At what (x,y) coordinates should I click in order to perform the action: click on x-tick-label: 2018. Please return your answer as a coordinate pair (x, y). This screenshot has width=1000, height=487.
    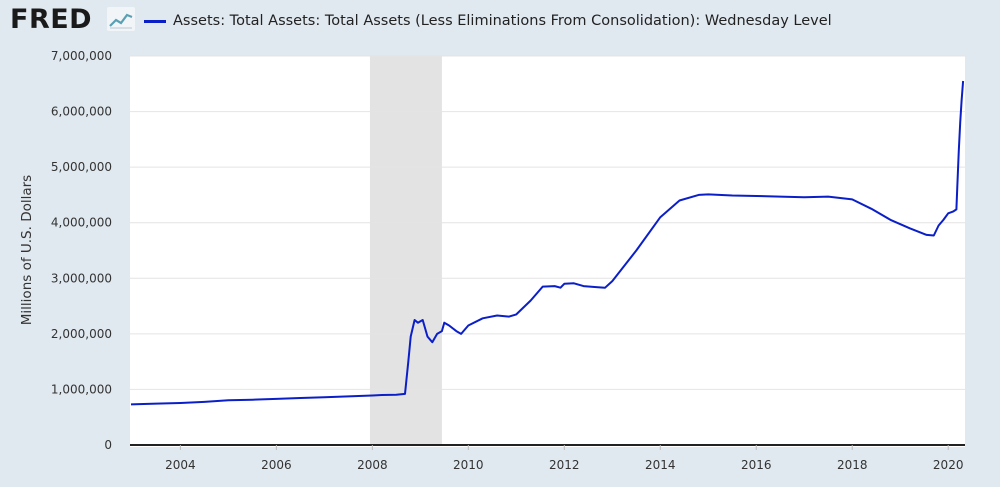
    Looking at the image, I should click on (852, 465).